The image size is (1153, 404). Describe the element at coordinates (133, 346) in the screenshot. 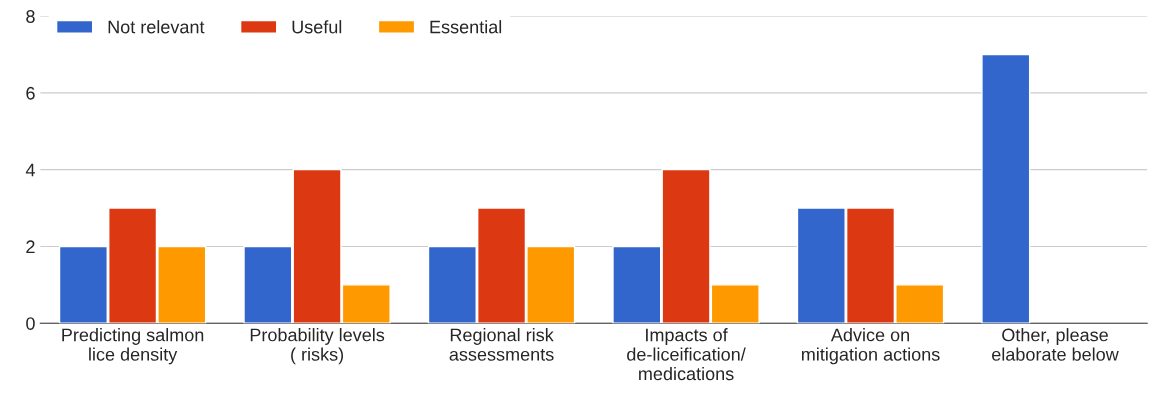

I see `x-tick-label: Predicting salmon lice density` at that location.